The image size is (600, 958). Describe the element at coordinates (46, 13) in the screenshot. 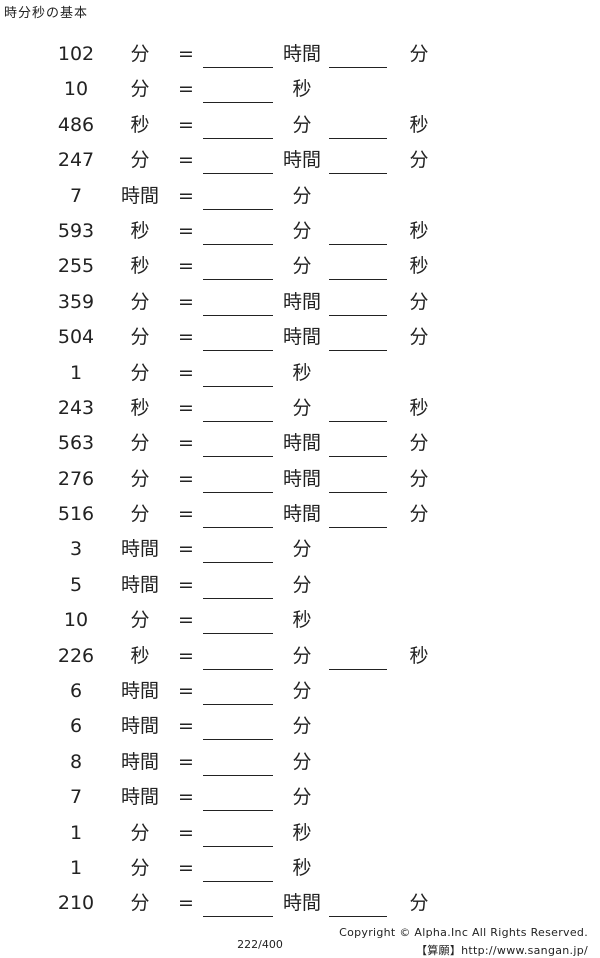

I see `page-title: 時分秒の基本` at that location.